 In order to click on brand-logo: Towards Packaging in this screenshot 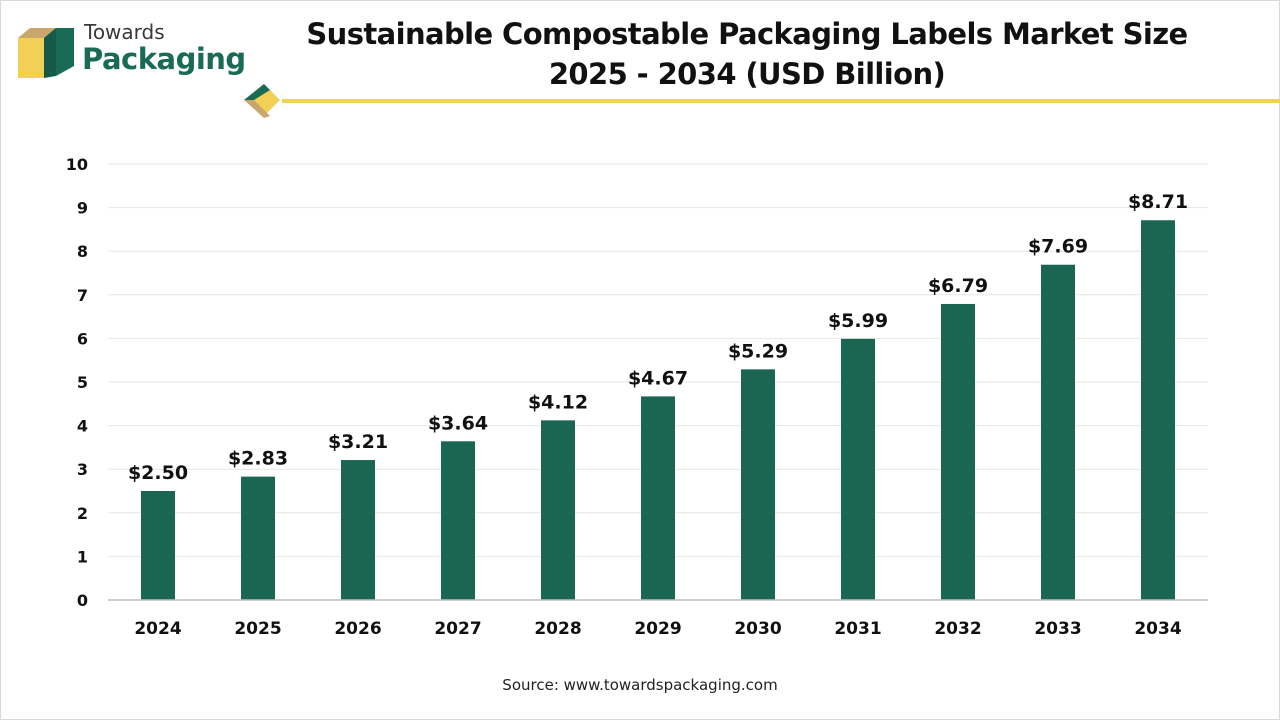, I will do `click(130, 49)`.